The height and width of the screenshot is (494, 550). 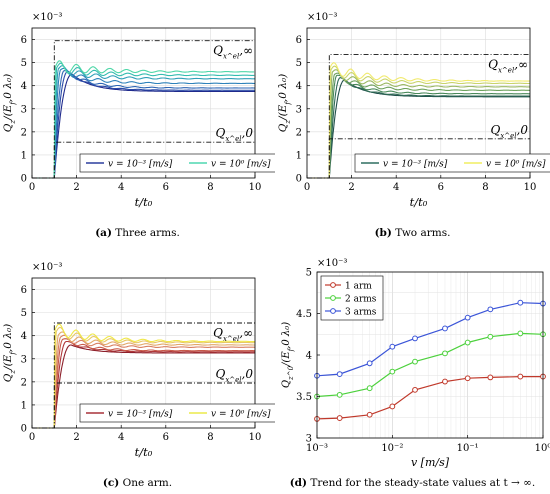 What do you see at coordinates (24, 313) in the screenshot?
I see `y-tick-label: 5` at bounding box center [24, 313].